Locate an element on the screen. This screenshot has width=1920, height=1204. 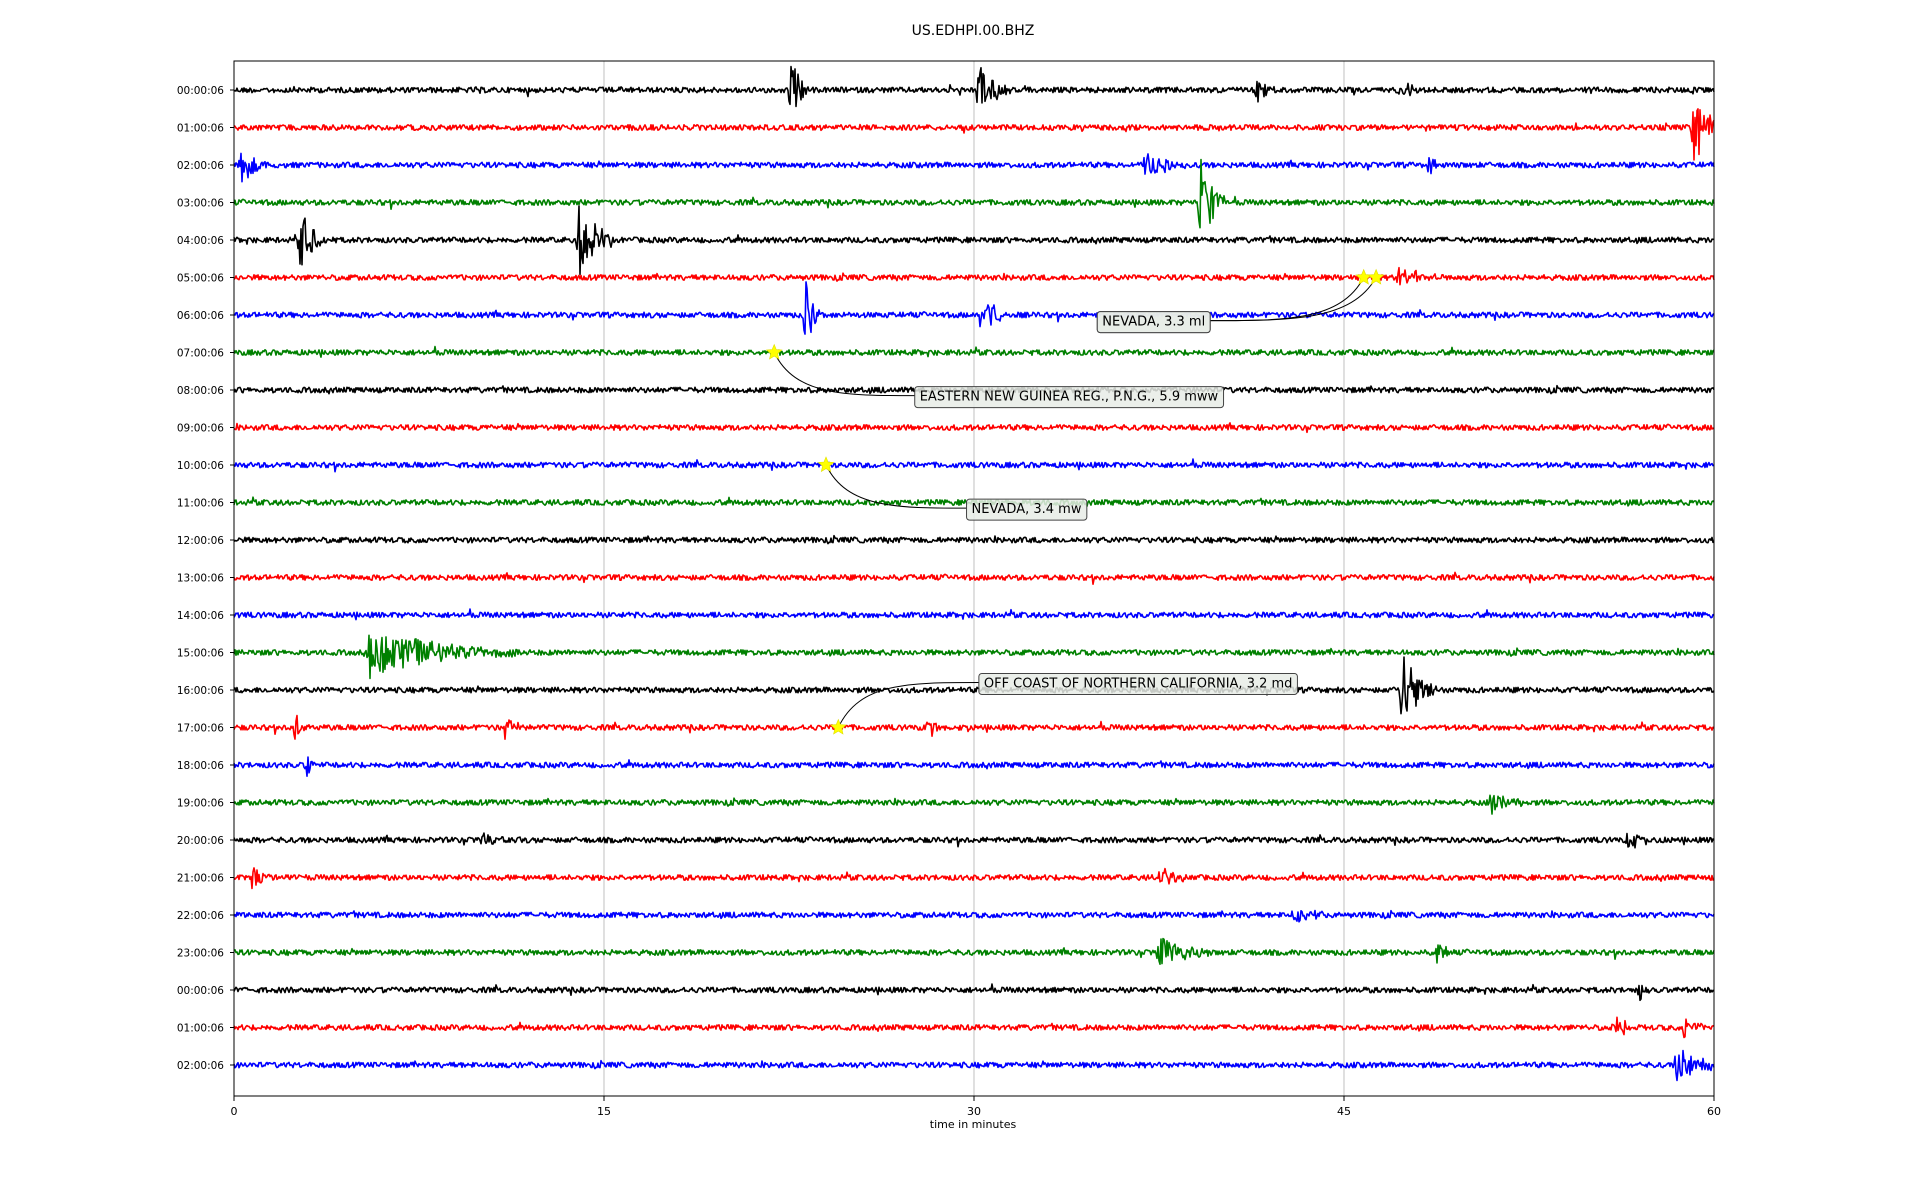
row-time-label: 18:00:06 is located at coordinates (200, 766).